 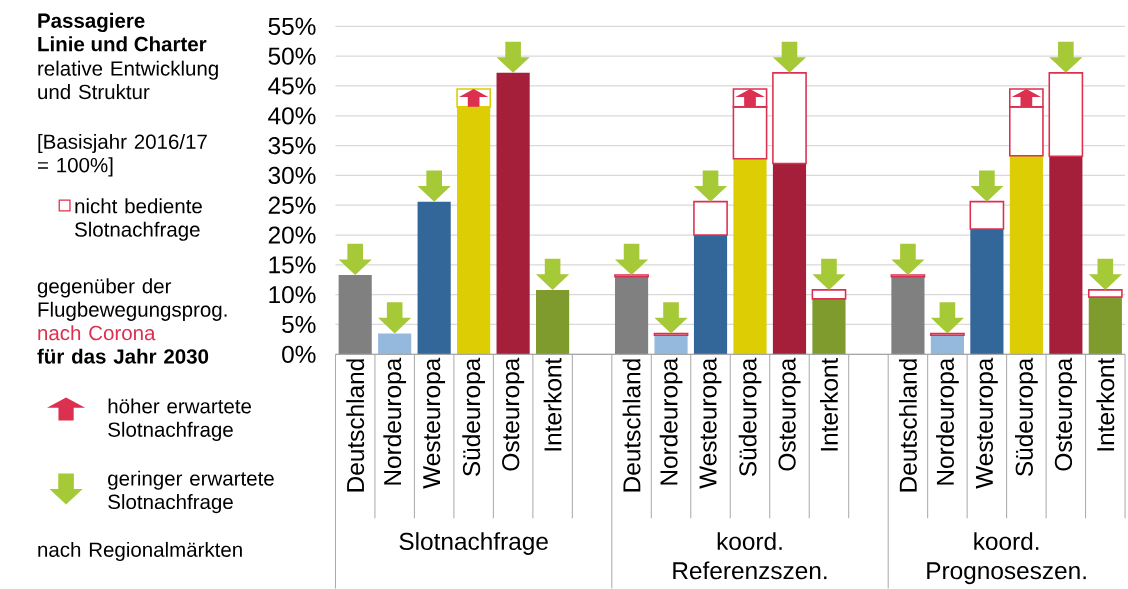 I want to click on y-tick-label: 50%, so click(x=292, y=56).